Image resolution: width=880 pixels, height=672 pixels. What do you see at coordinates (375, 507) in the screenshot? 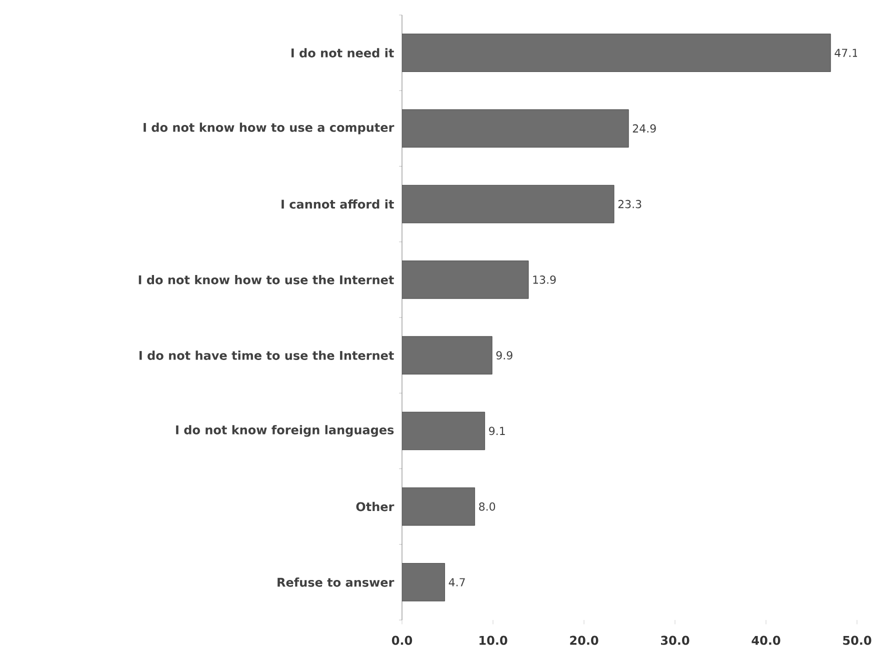
I see `y-tick-label: Other` at bounding box center [375, 507].